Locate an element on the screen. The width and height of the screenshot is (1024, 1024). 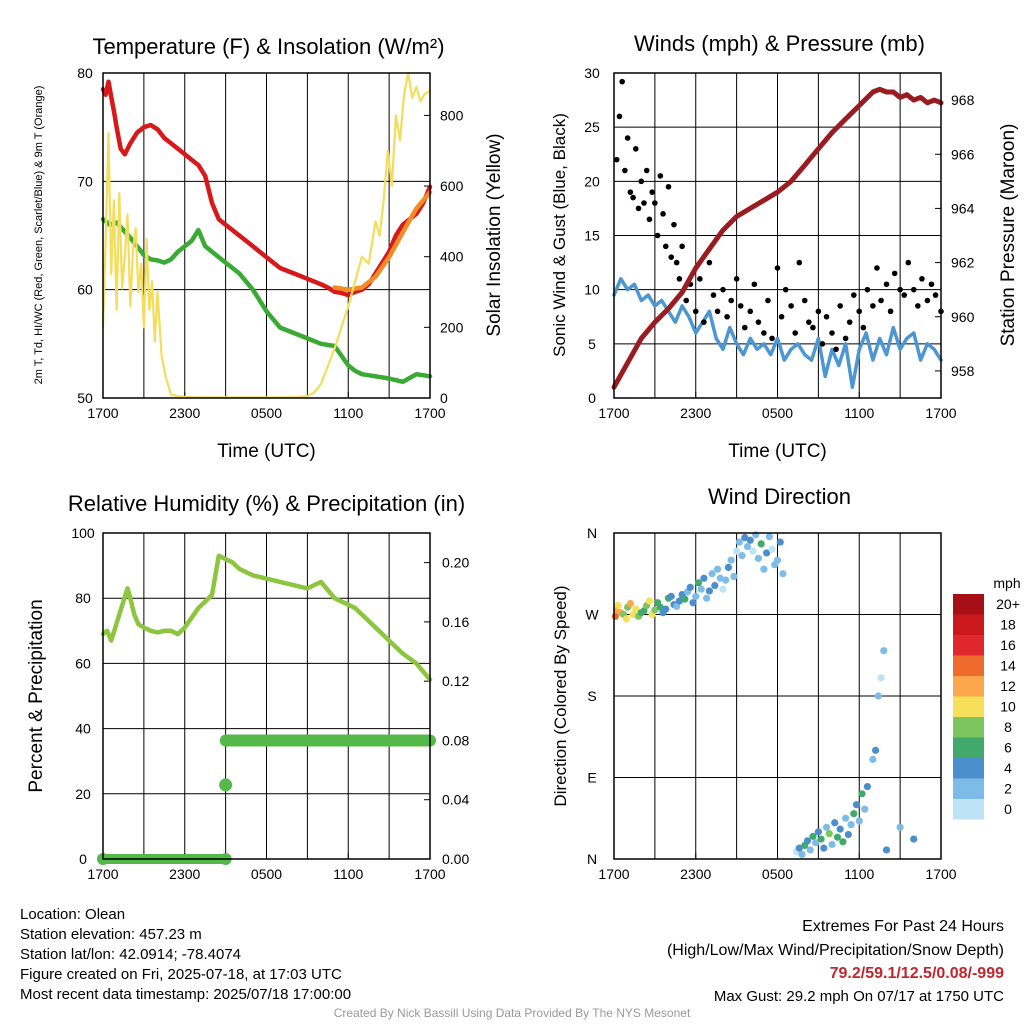
y2-tick-label: 960 is located at coordinates (963, 317).